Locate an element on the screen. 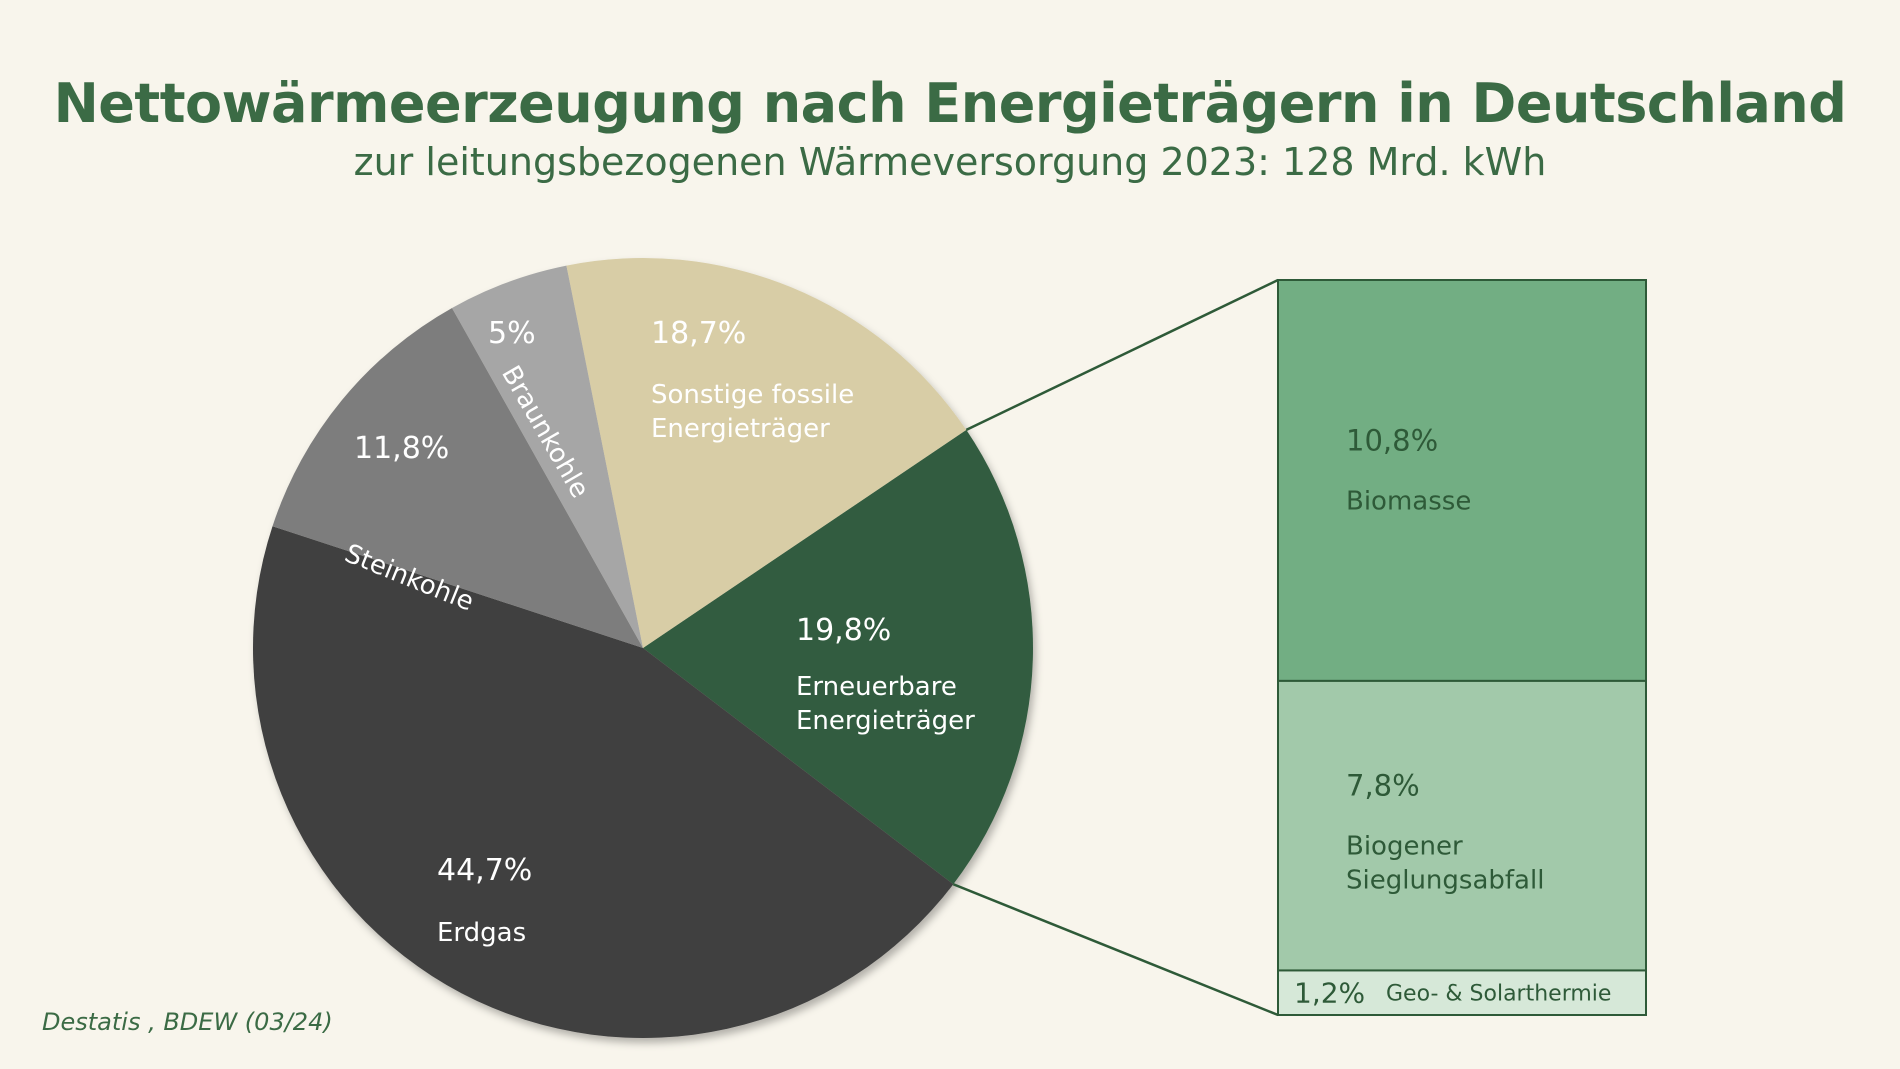 Image resolution: width=1900 pixels, height=1069 pixels. connector-line-bottom is located at coordinates (1115, 950).